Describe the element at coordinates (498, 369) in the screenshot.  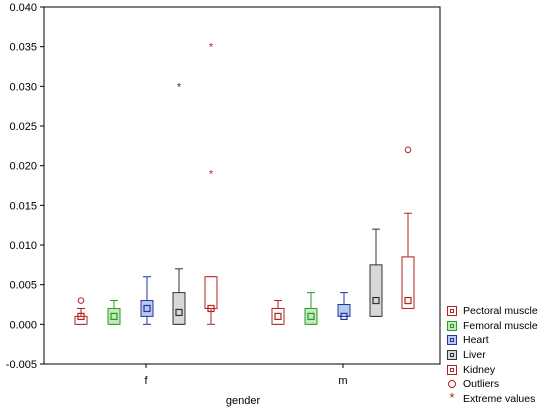
I see `legend-item: Kidney` at that location.